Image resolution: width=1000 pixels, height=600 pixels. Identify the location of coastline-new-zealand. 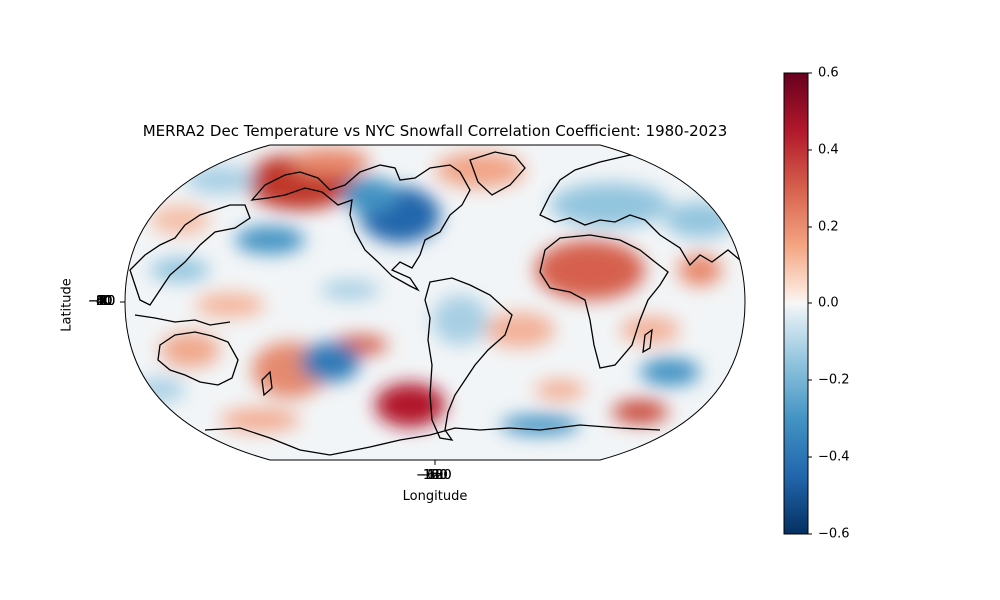
(267, 383).